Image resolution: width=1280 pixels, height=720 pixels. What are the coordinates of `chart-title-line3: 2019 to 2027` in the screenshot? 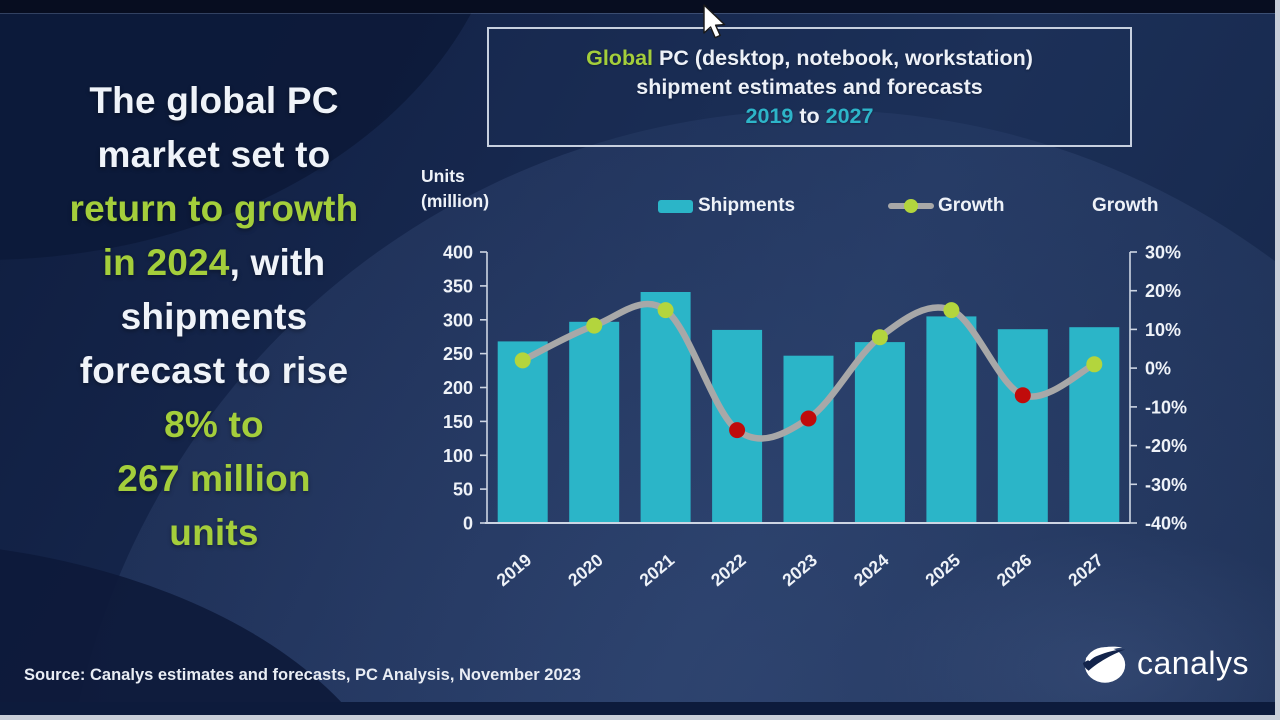 It's located at (809, 115).